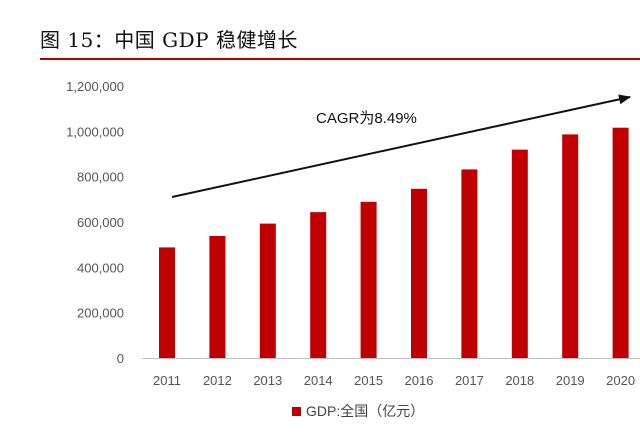  What do you see at coordinates (167, 302) in the screenshot?
I see `bar-2011` at bounding box center [167, 302].